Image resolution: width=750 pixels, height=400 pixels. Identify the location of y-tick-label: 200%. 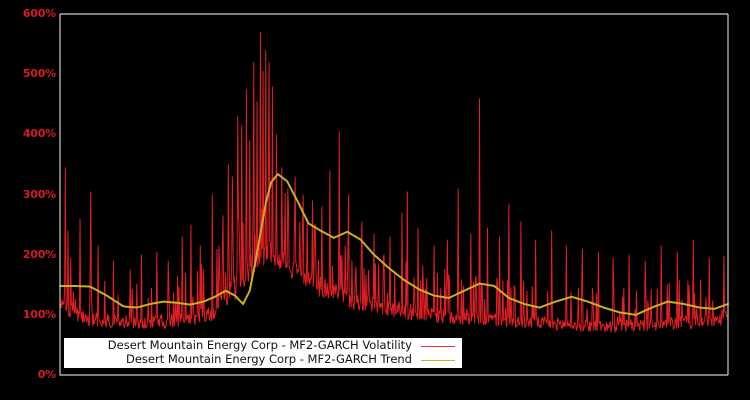
(39, 254).